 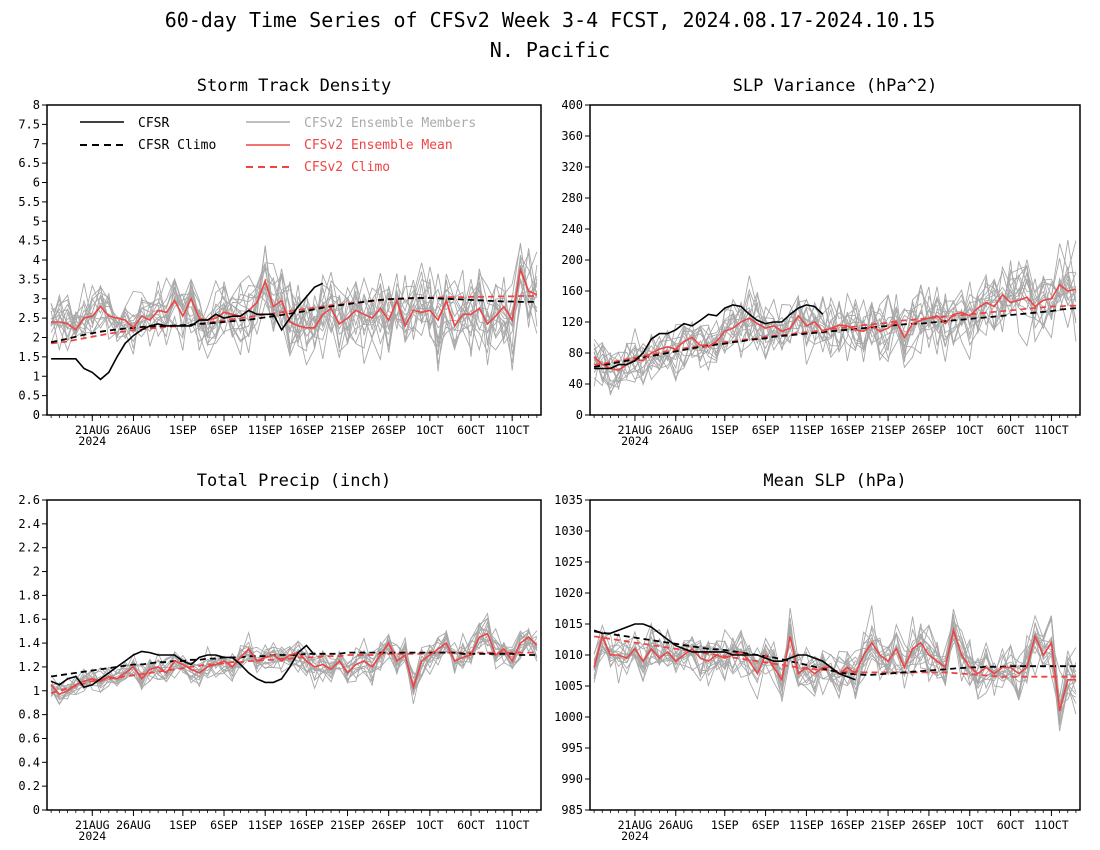 I want to click on y-tick-label: 2.4, so click(x=29, y=524).